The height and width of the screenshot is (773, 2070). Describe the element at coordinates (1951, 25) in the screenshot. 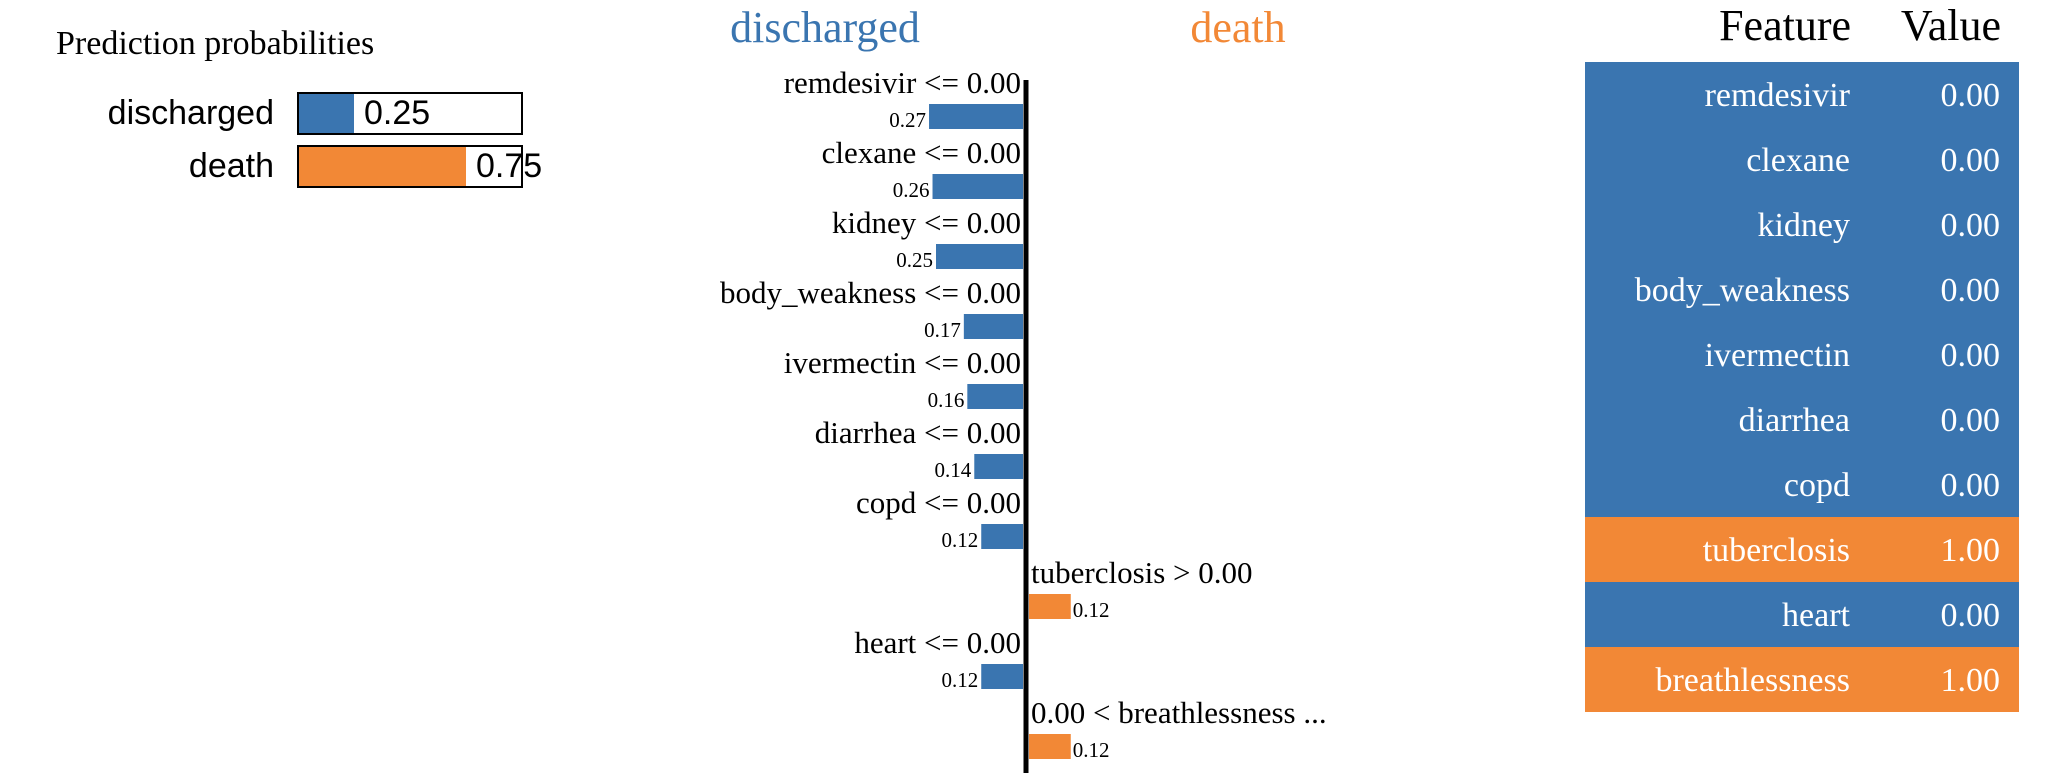

I see `table-header-value: Value` at that location.